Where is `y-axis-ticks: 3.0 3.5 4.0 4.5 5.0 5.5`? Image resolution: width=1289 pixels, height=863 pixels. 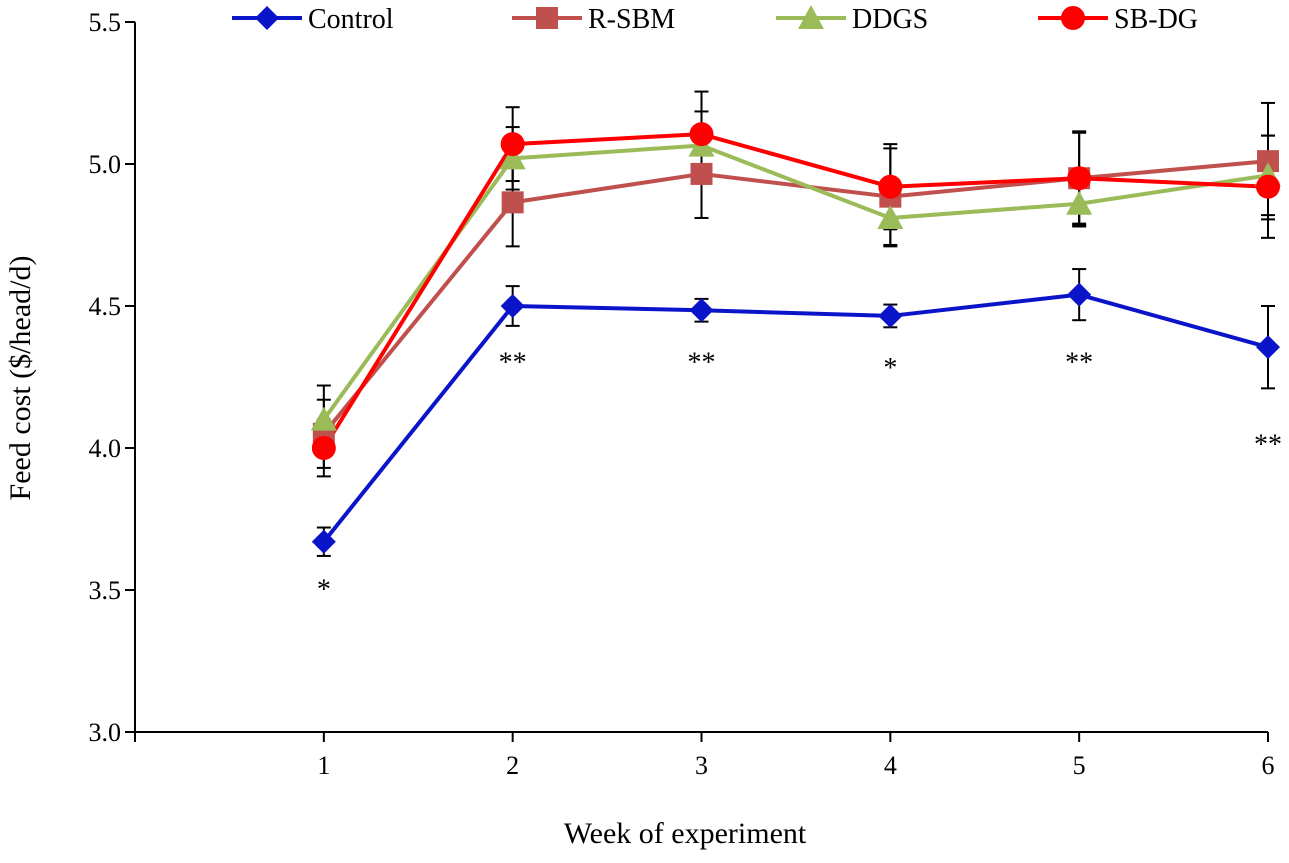
y-axis-ticks: 3.0 3.5 4.0 4.5 5.0 5.5 is located at coordinates (112, 377).